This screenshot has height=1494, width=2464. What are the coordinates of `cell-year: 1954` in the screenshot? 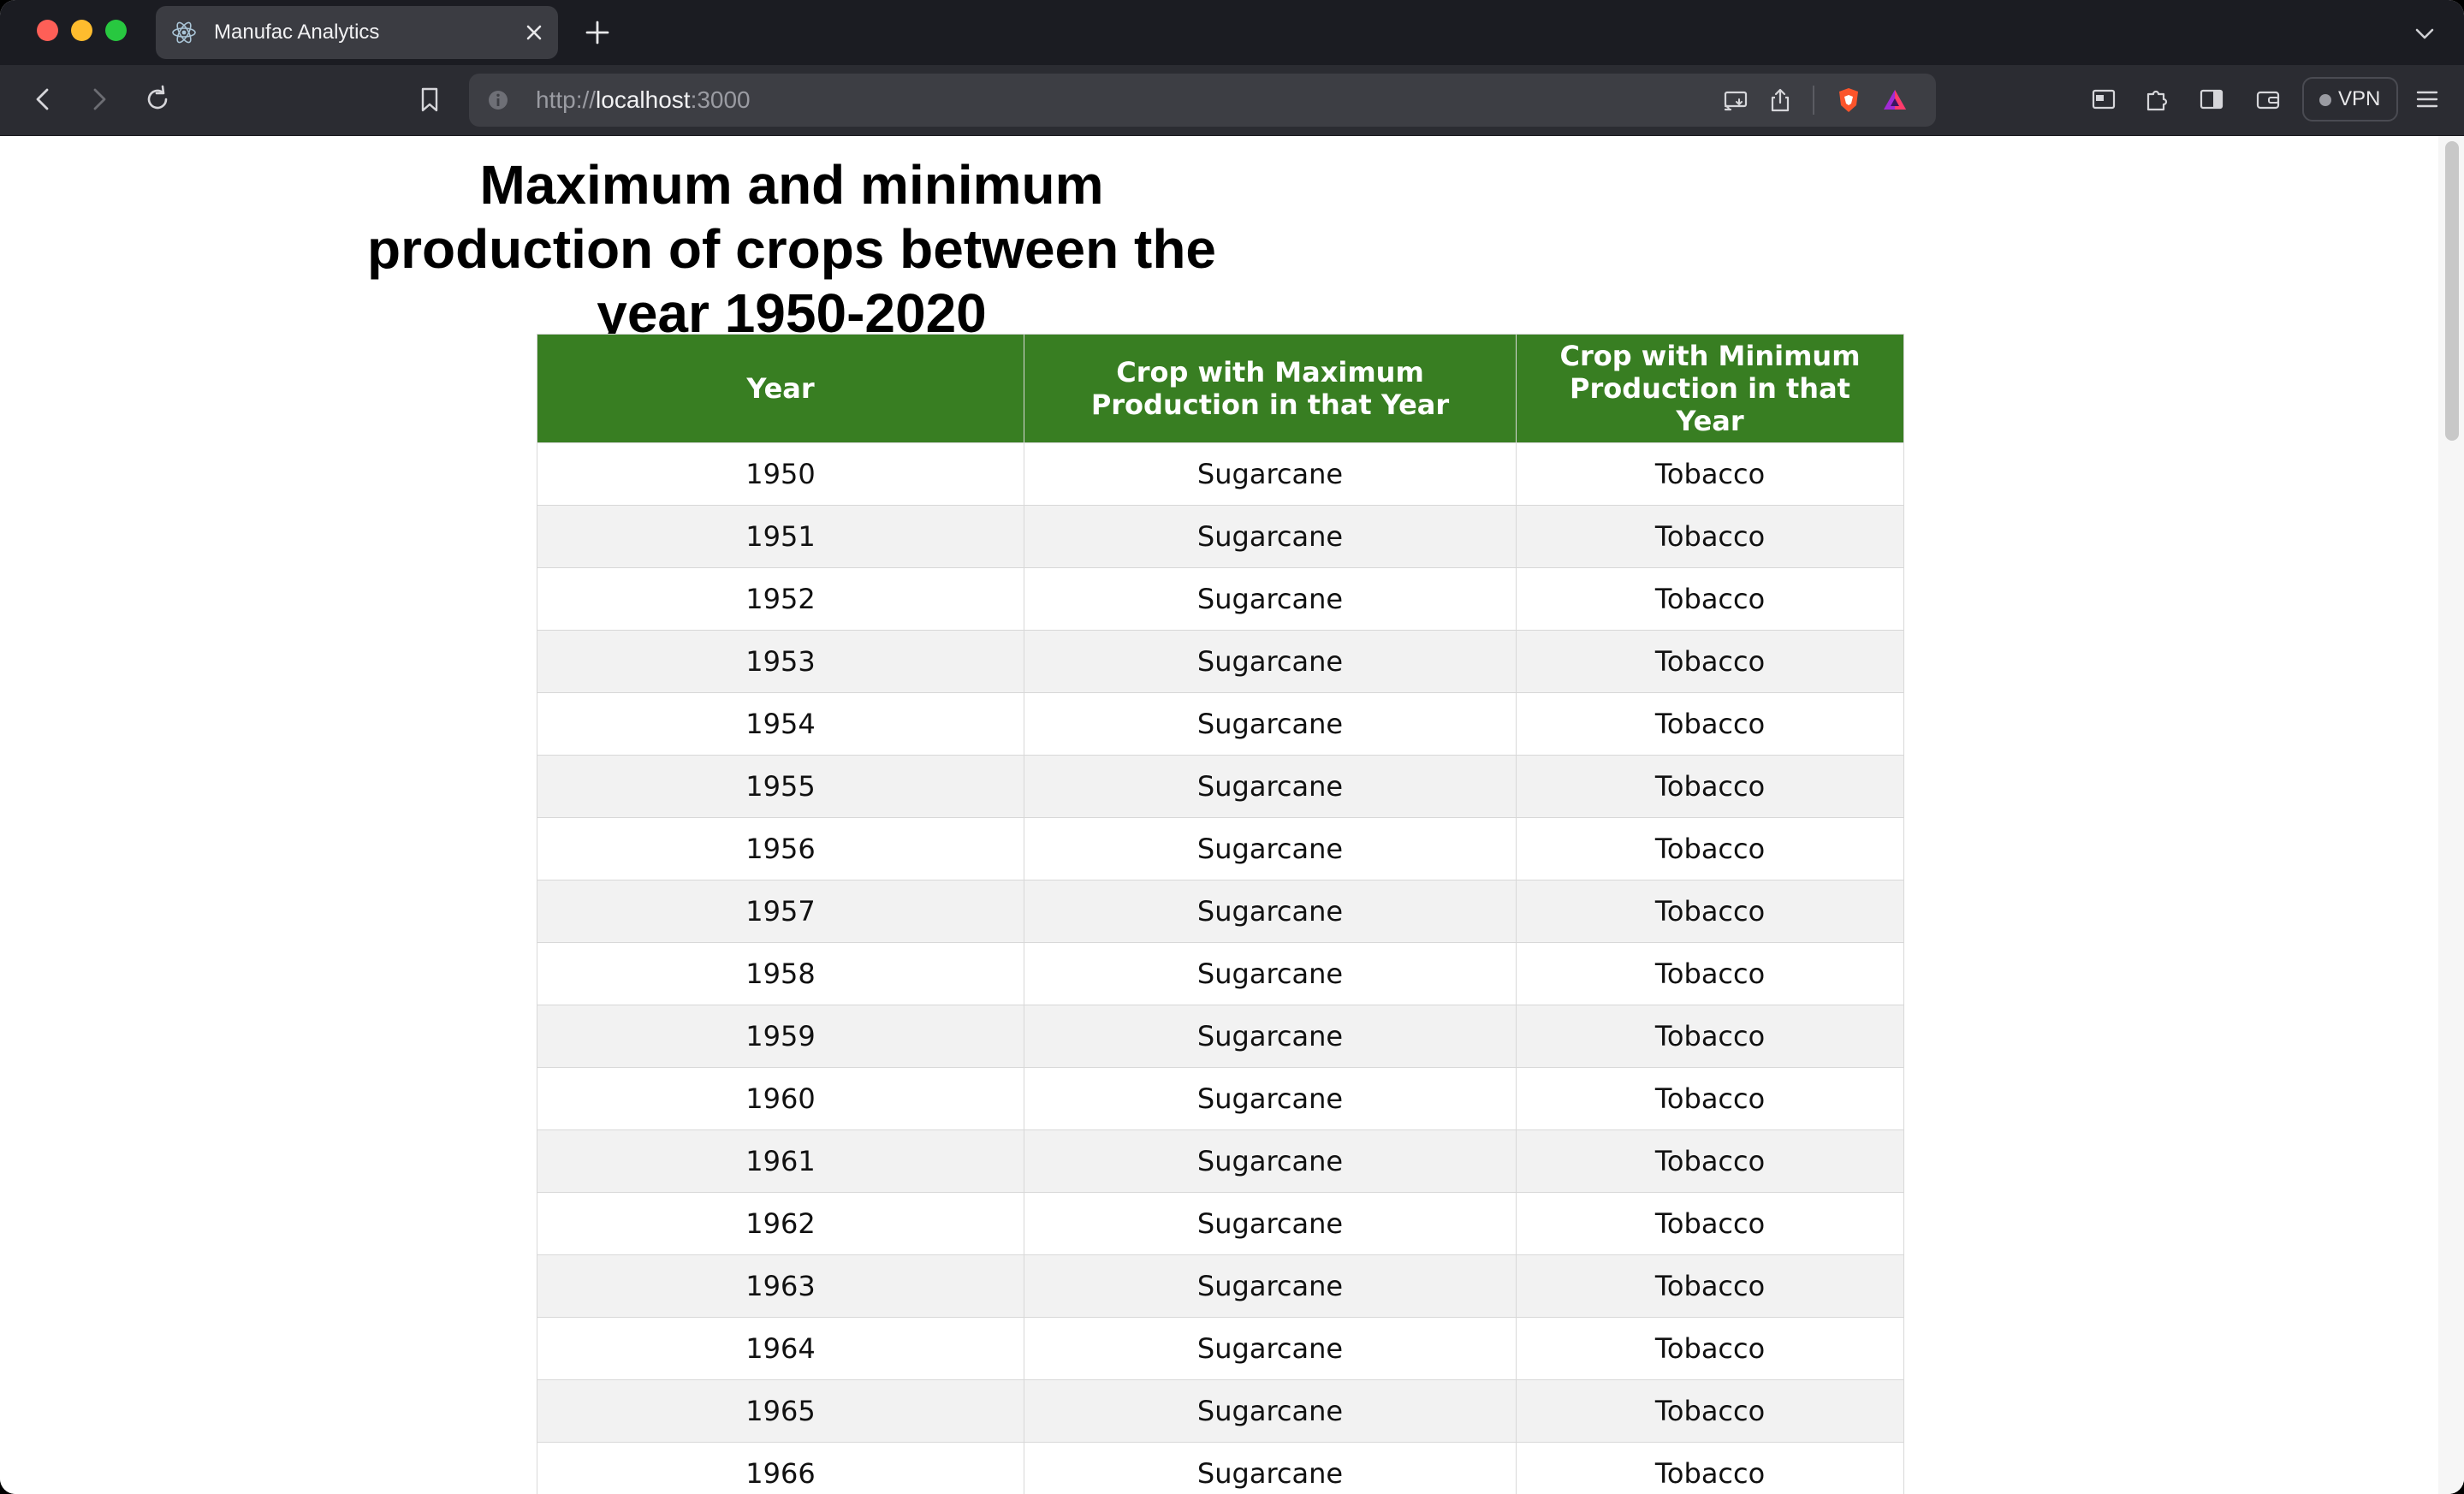 It's located at (780, 724).